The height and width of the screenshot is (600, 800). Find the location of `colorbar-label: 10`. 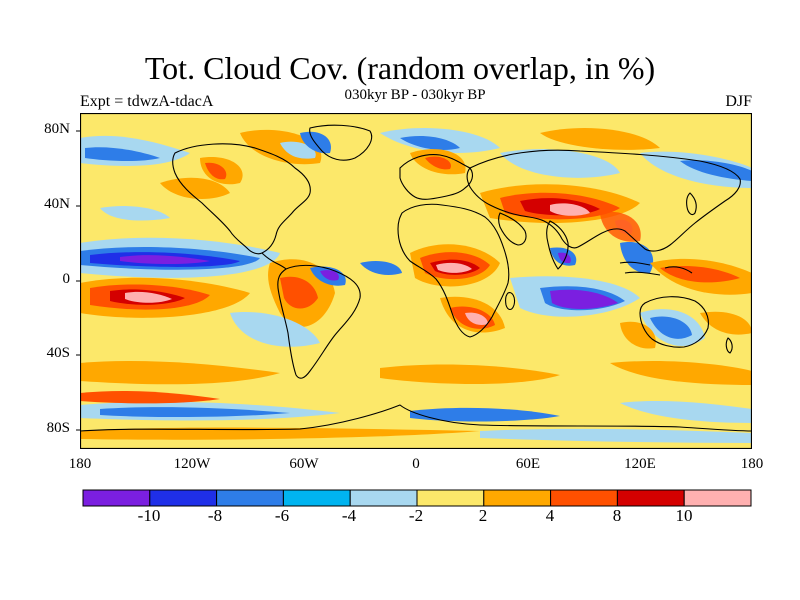

colorbar-label: 10 is located at coordinates (684, 515).